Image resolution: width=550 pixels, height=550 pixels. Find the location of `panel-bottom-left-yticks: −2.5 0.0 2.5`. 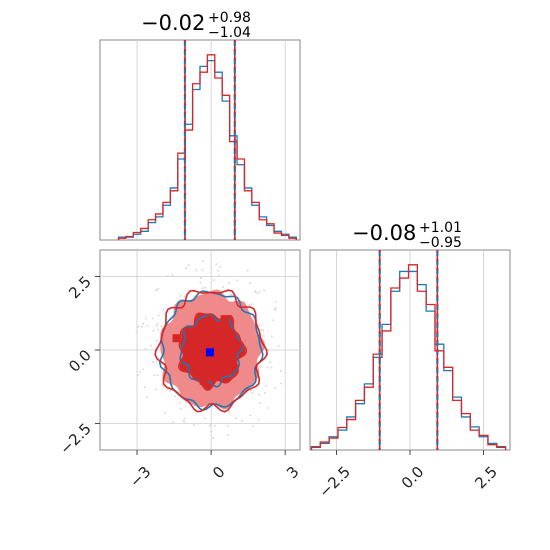

panel-bottom-left-yticks: −2.5 0.0 2.5 is located at coordinates (78, 365).